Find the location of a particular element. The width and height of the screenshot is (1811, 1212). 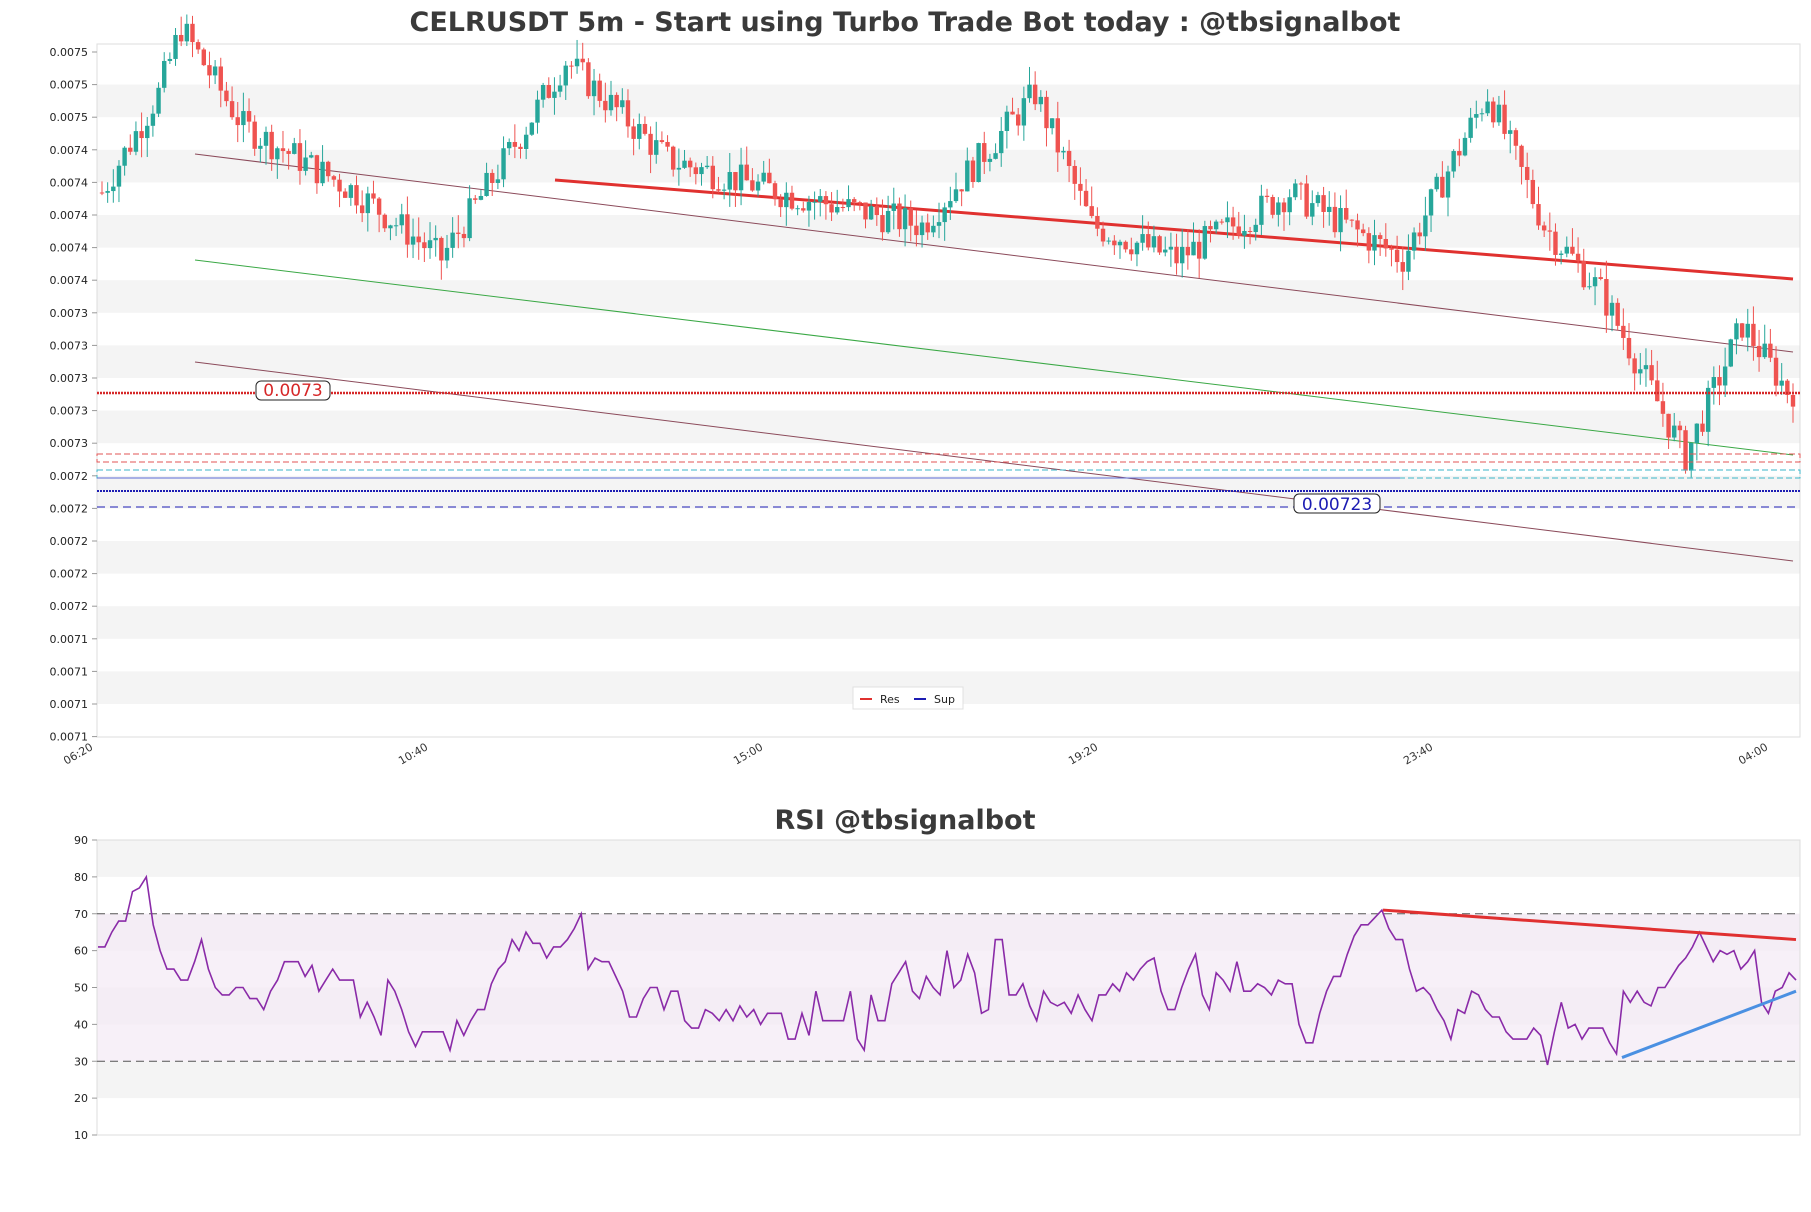

resistance-trend-line is located at coordinates (1174, 229).